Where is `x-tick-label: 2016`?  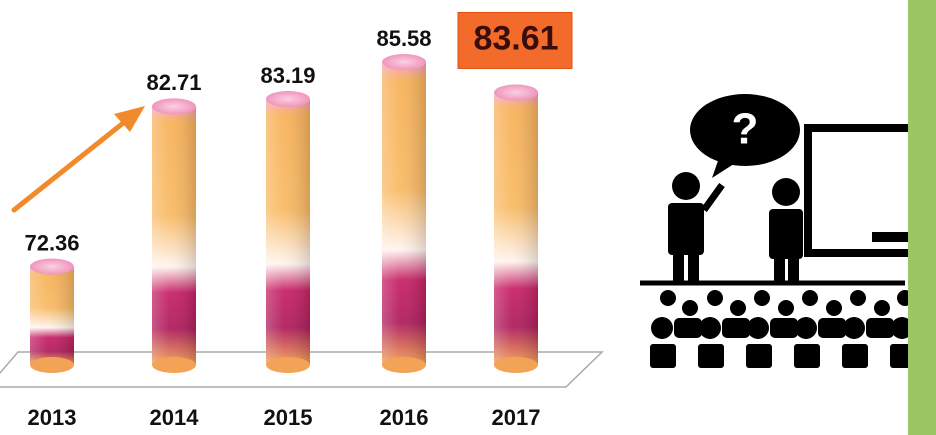 x-tick-label: 2016 is located at coordinates (404, 417).